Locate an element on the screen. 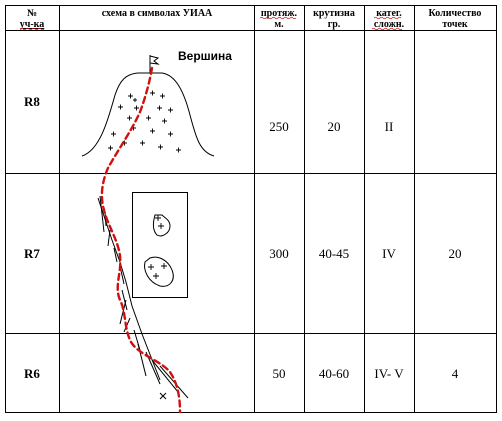 This screenshot has width=502, height=421. row-id-r8: R8 is located at coordinates (32, 101).